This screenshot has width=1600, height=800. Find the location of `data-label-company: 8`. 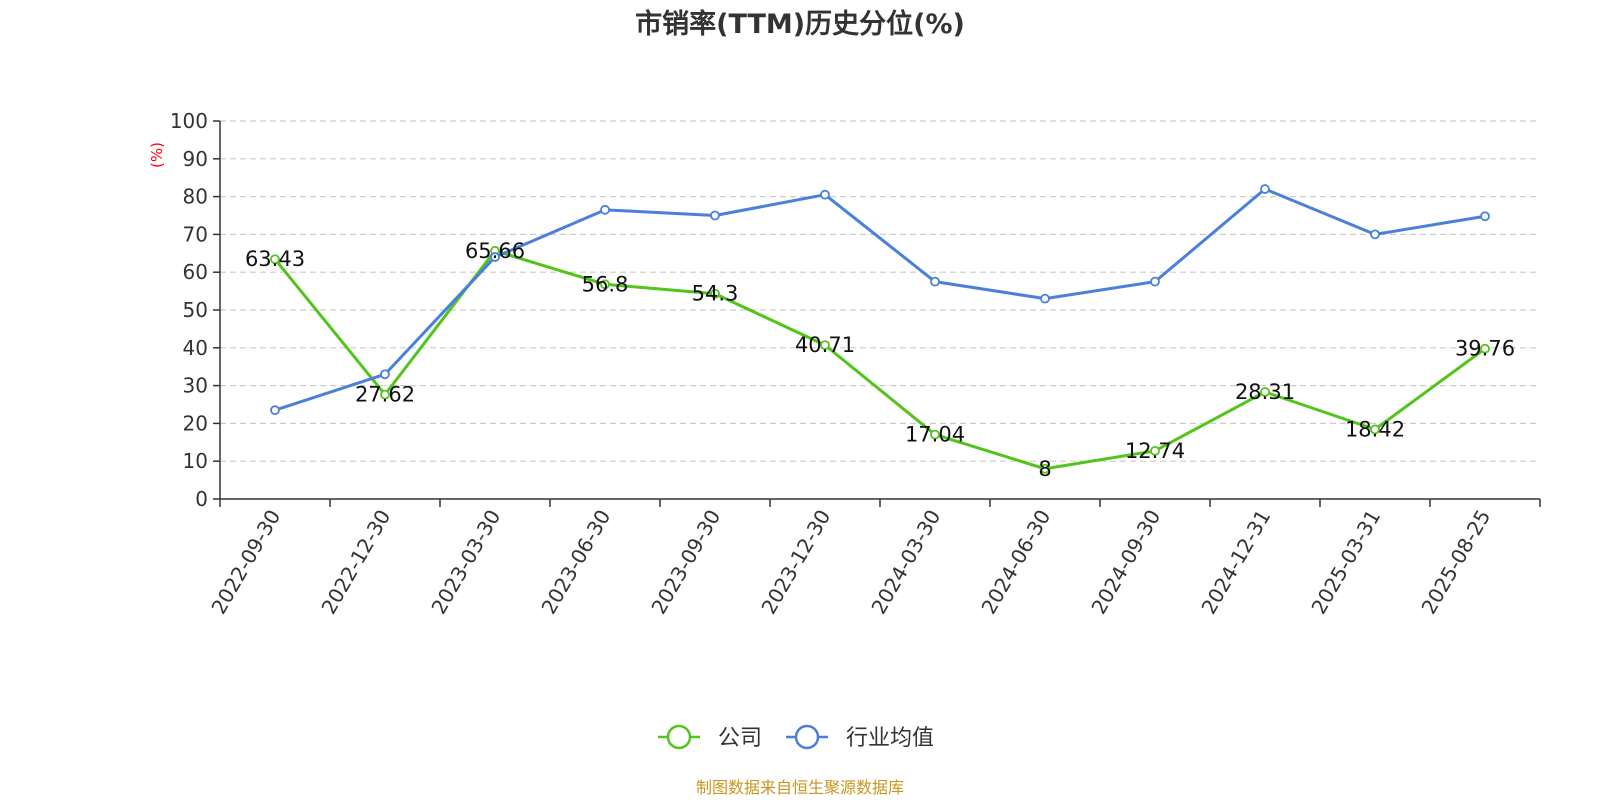

data-label-company: 8 is located at coordinates (1044, 469).